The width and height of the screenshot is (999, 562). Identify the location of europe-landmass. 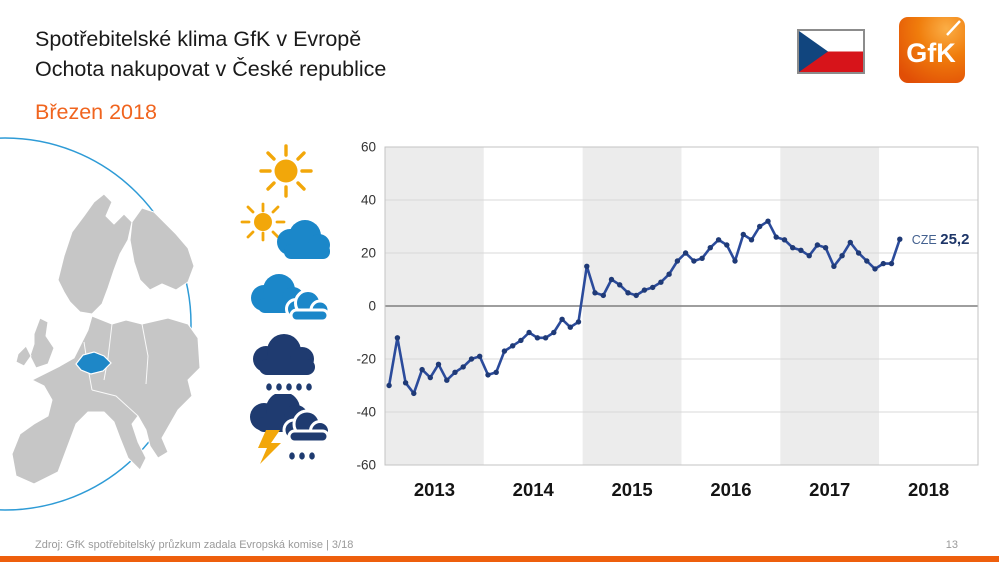
(106, 339).